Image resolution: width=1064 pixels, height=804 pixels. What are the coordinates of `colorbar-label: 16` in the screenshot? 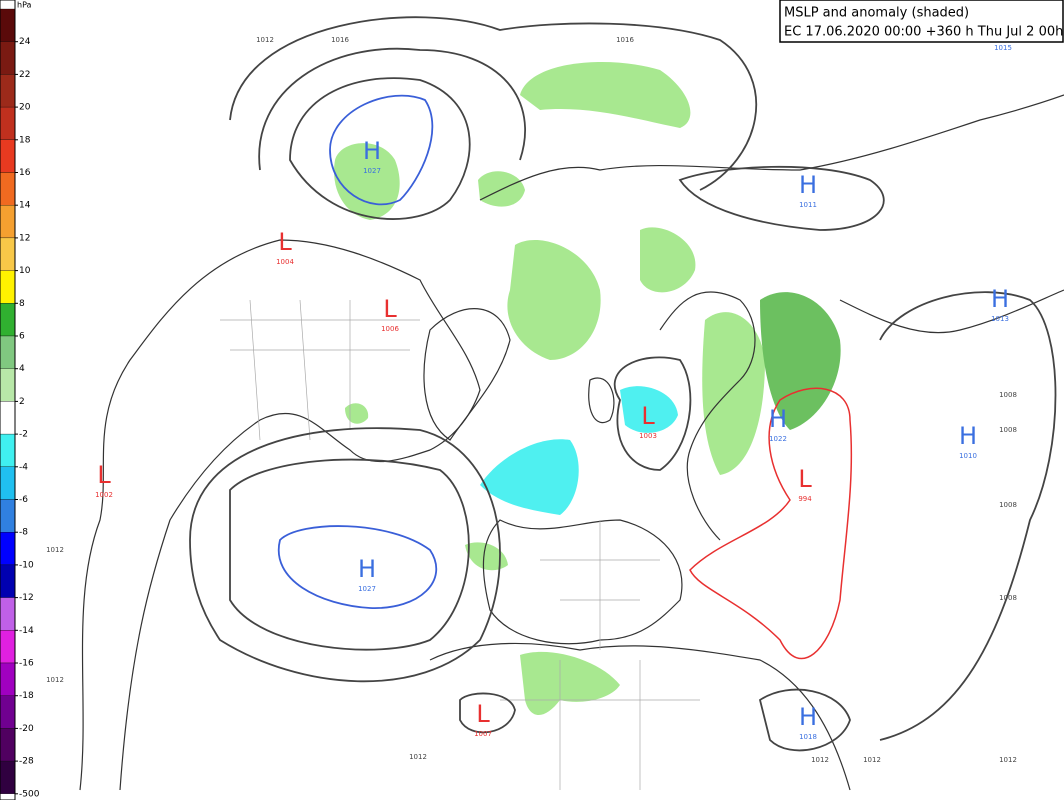 It's located at (25, 173).